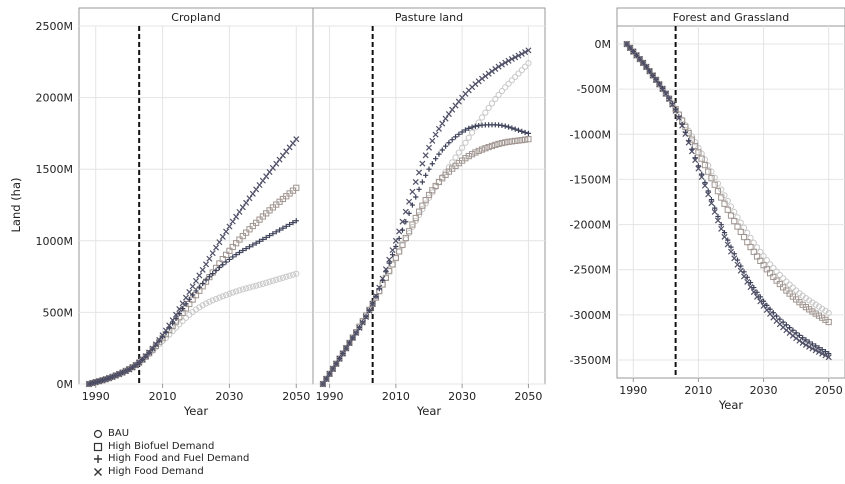  What do you see at coordinates (55, 241) in the screenshot?
I see `y-tick-label: 1000M` at bounding box center [55, 241].